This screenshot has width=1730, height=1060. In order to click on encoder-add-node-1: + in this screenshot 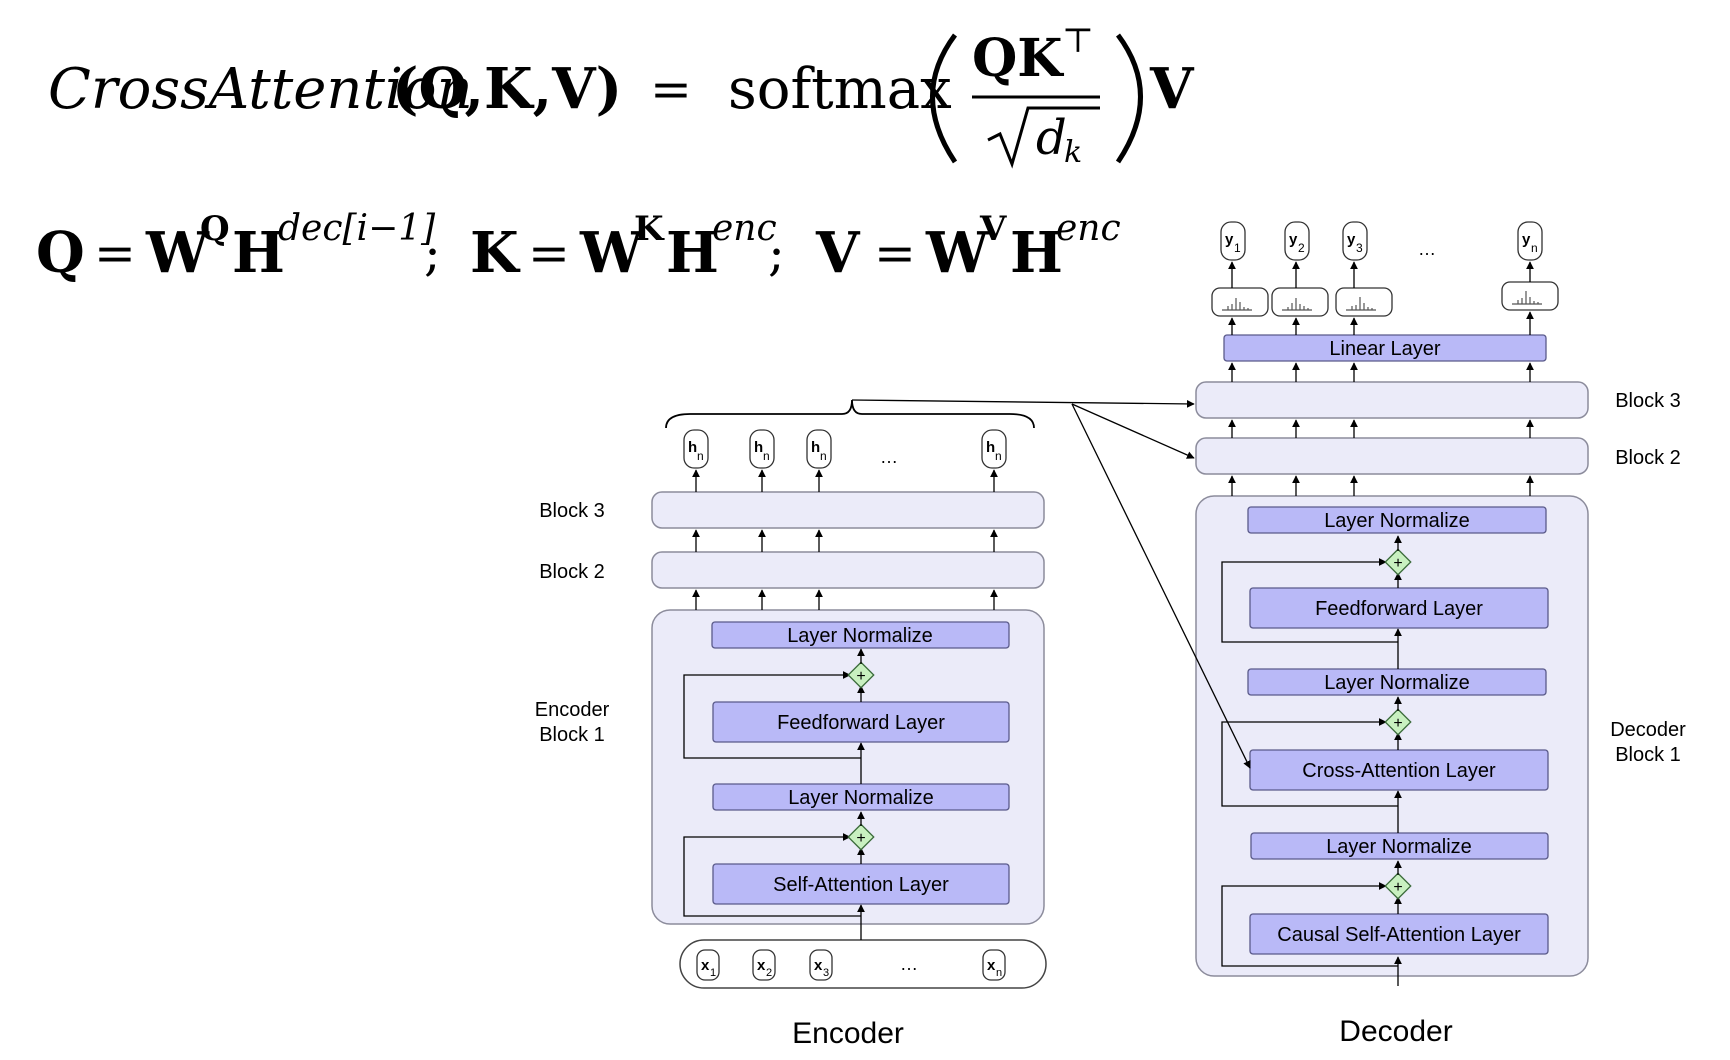, I will do `click(861, 837)`.